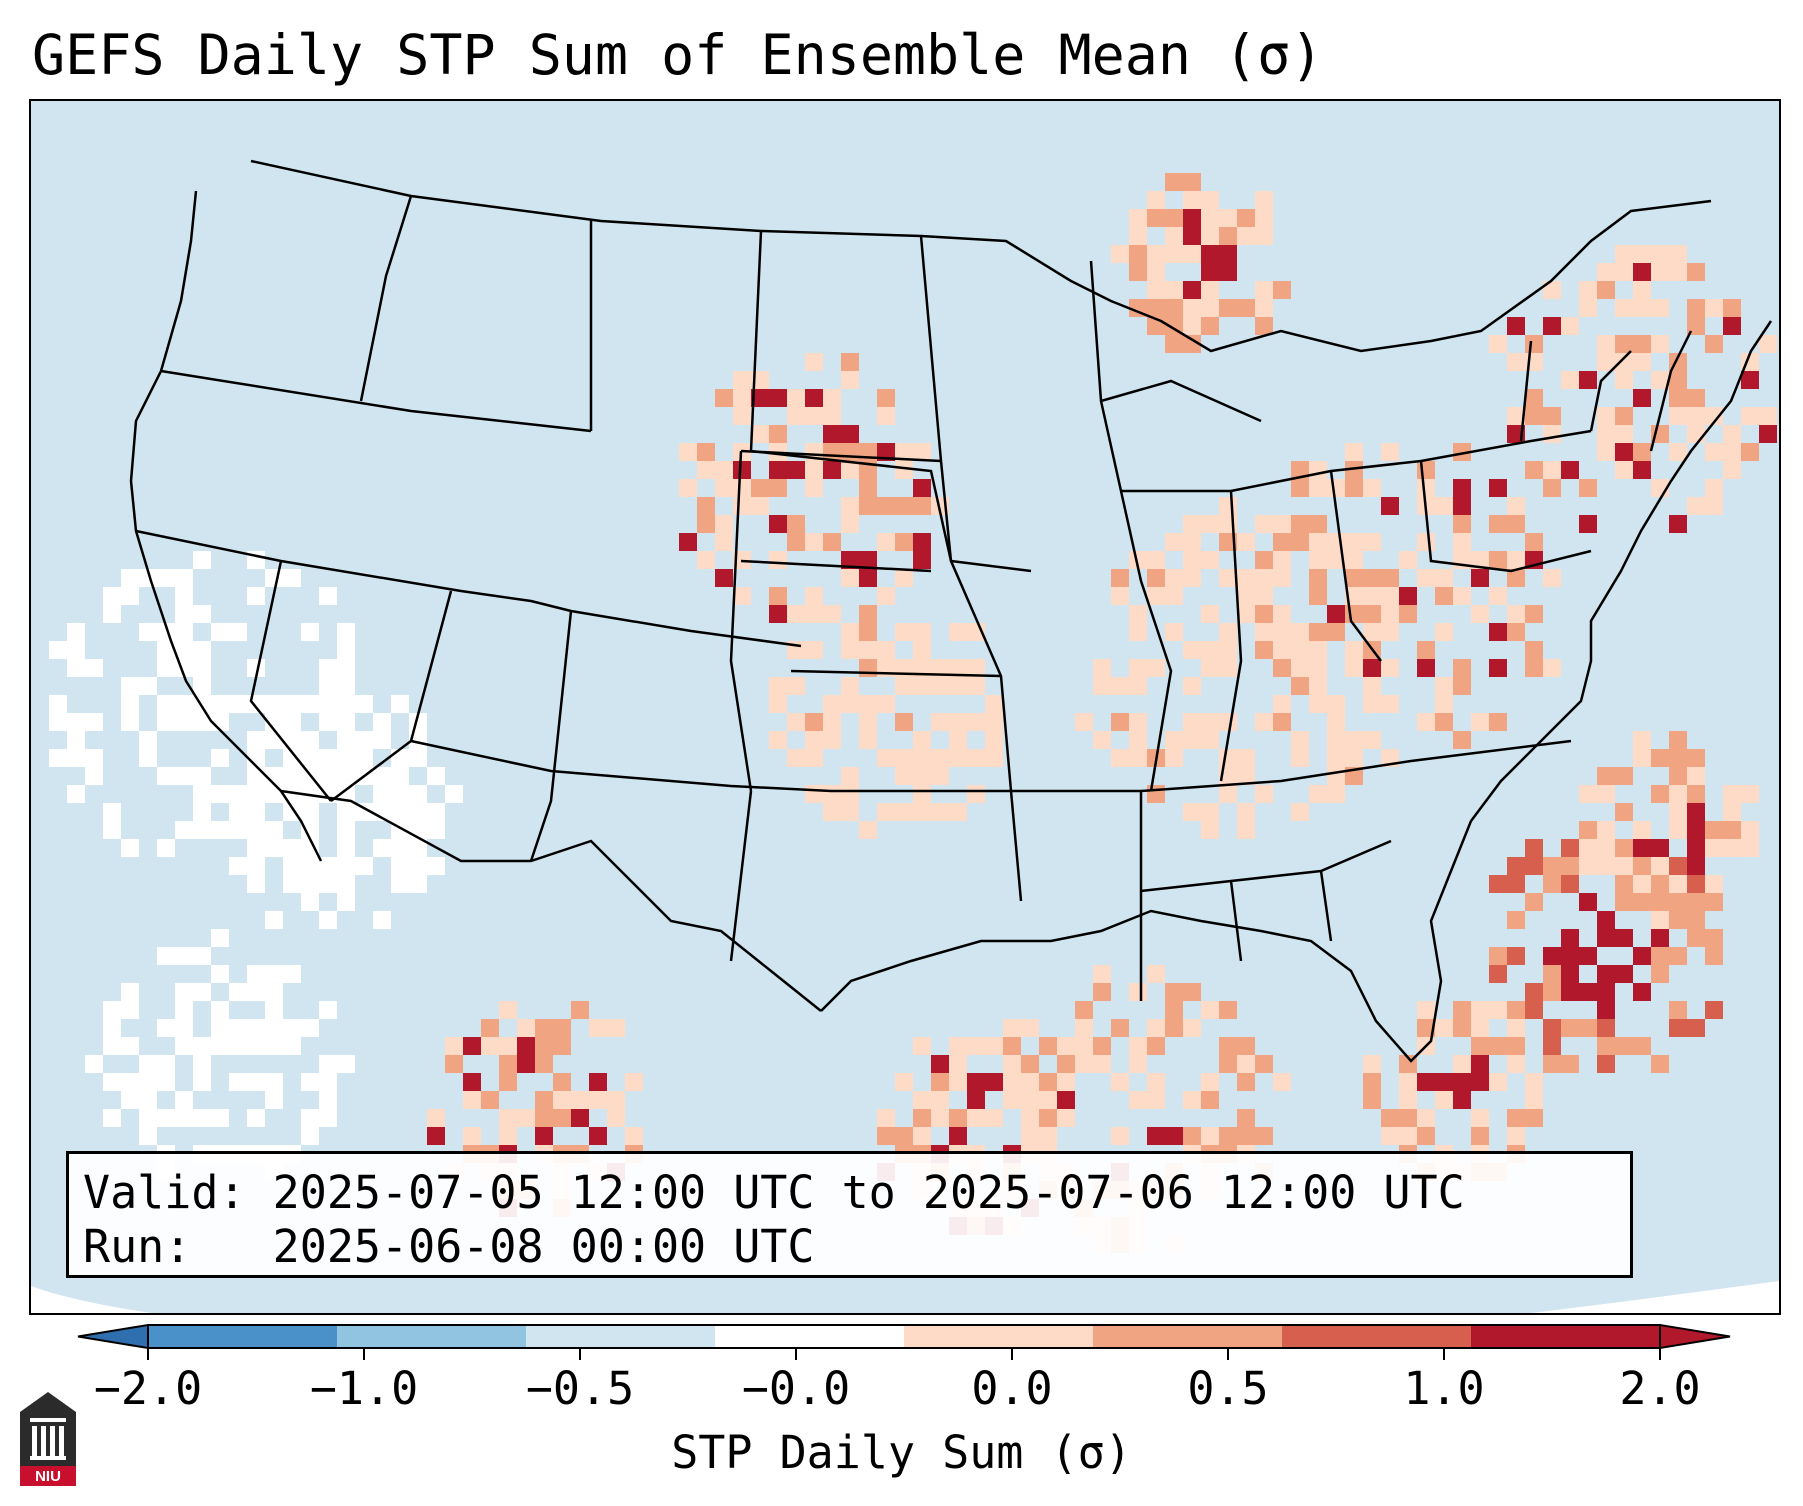 Image resolution: width=1803 pixels, height=1506 pixels. I want to click on colorbar-tick-label: 0.5, so click(1228, 1388).